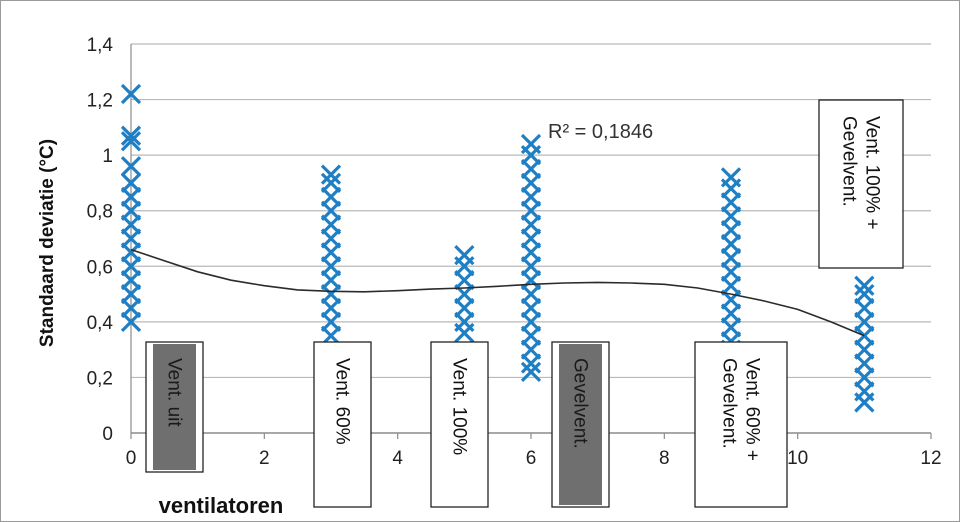 Image resolution: width=960 pixels, height=522 pixels. I want to click on x-tick-label: 2, so click(264, 458).